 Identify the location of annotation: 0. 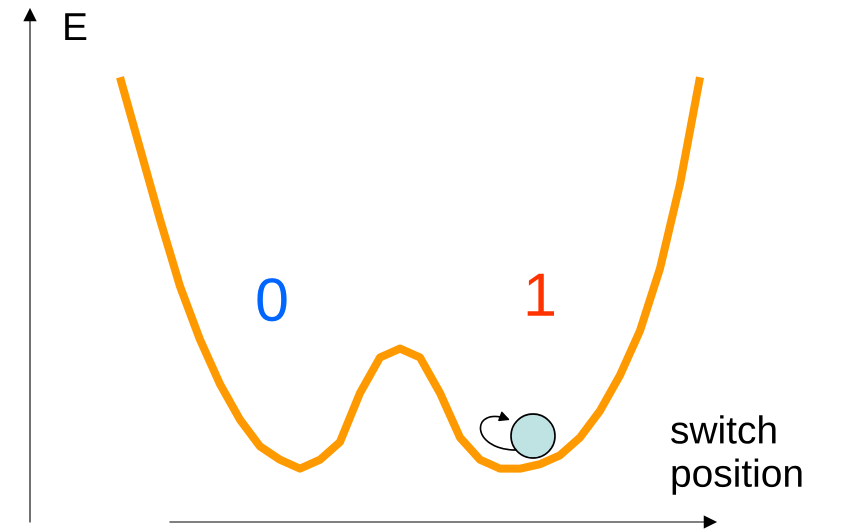
(272, 300).